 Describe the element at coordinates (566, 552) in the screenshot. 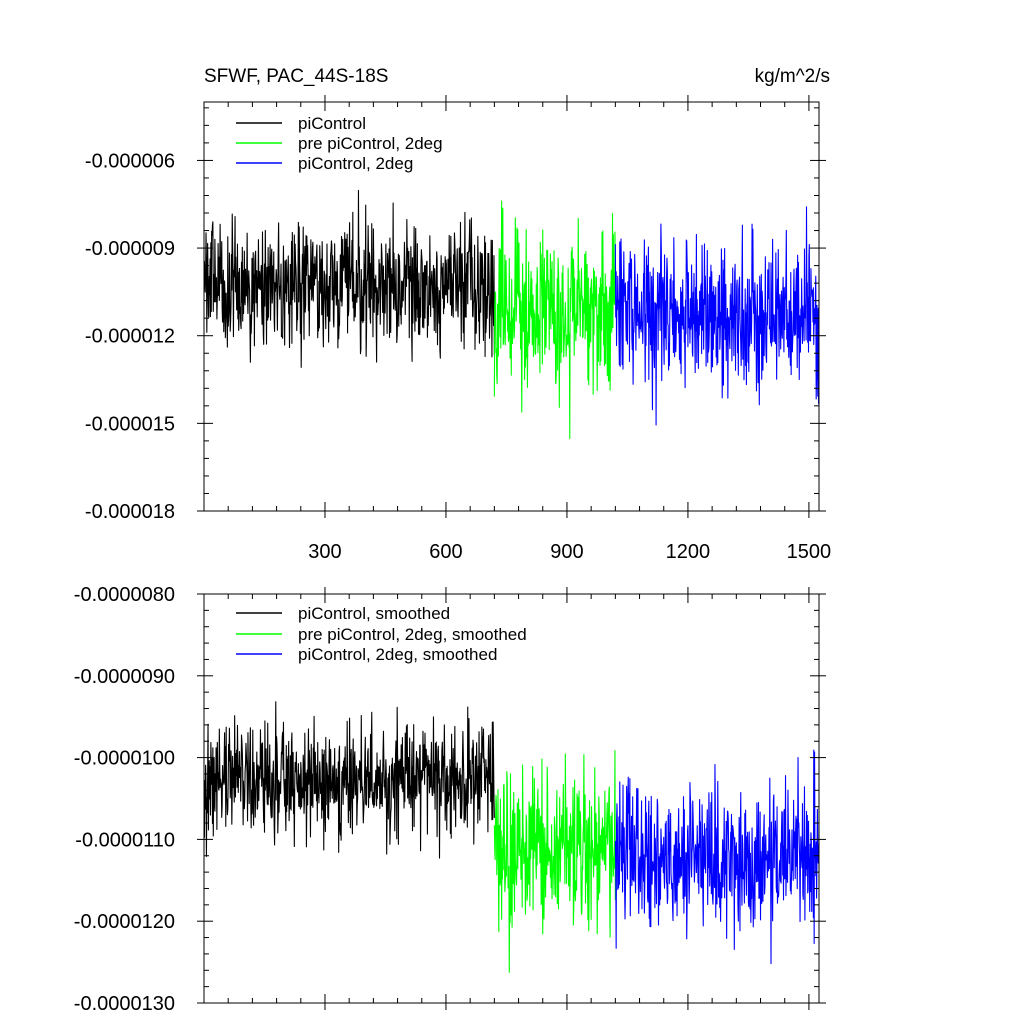

I see `x-tick-label: 900` at that location.